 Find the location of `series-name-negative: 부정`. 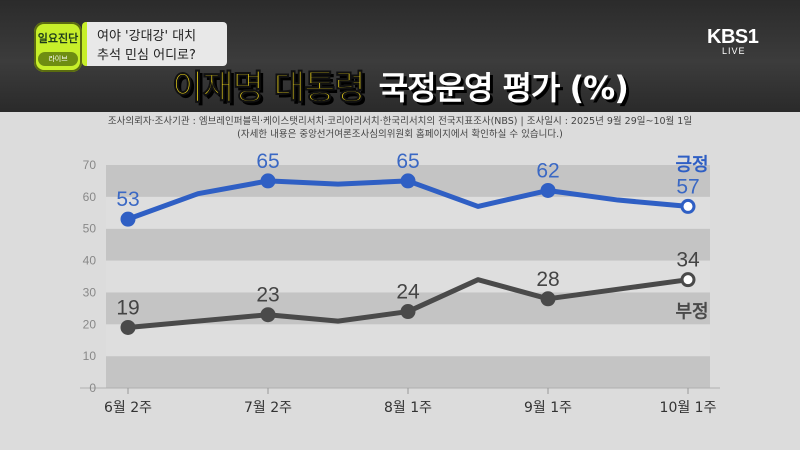

series-name-negative: 부정 is located at coordinates (691, 312).